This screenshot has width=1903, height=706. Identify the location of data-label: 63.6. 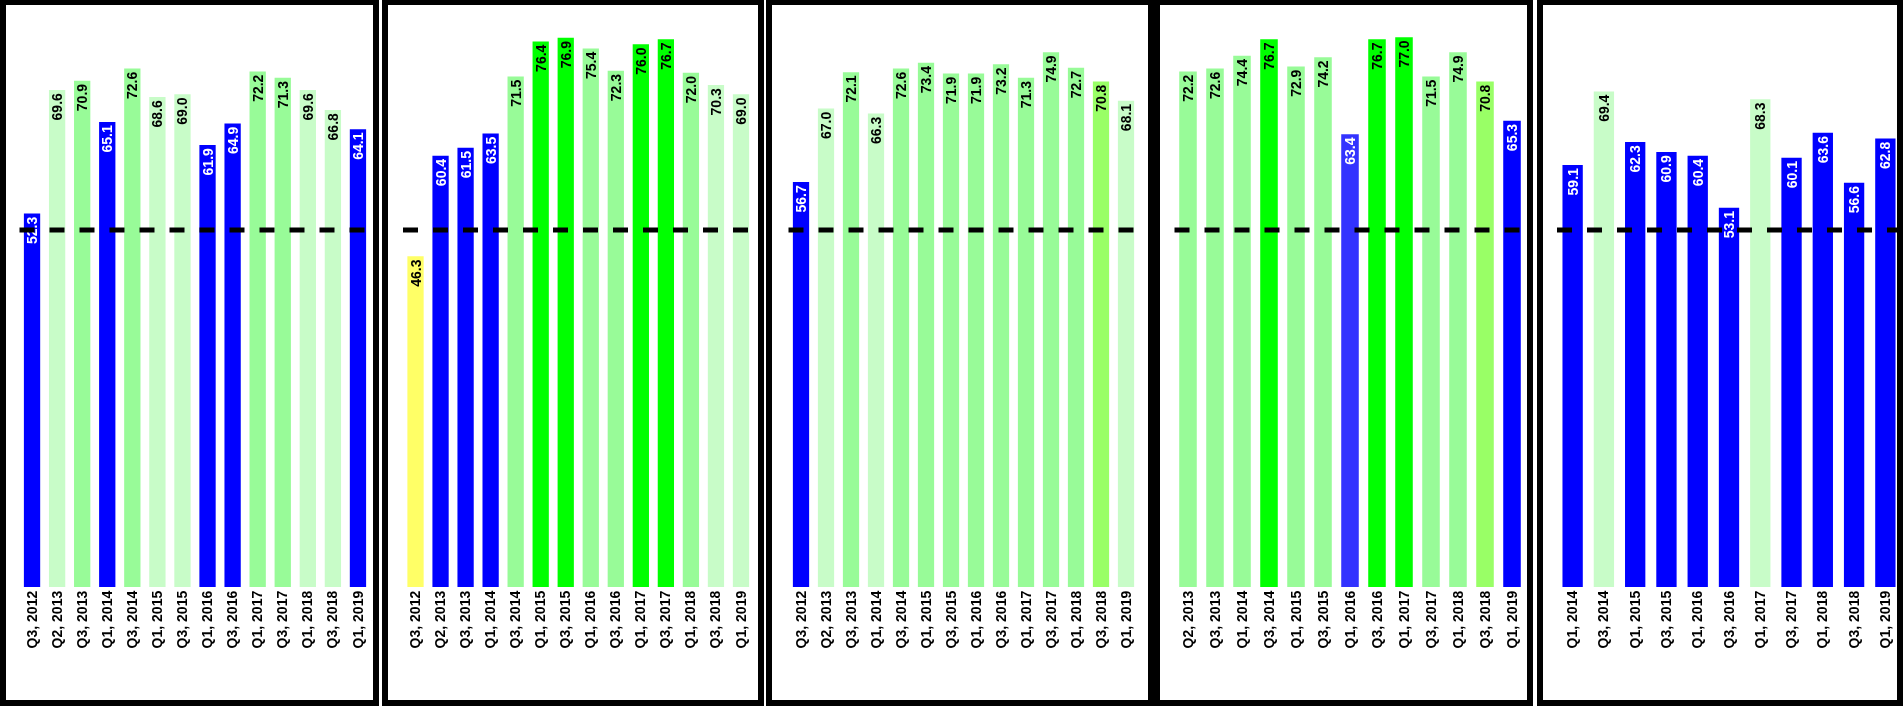
(1822, 149).